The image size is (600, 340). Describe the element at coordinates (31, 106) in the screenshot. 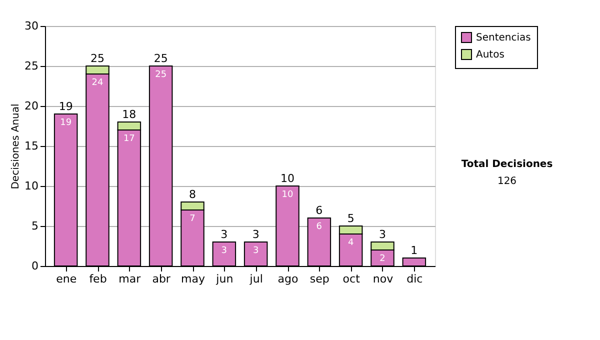

I see `y-tick-label: 20` at that location.